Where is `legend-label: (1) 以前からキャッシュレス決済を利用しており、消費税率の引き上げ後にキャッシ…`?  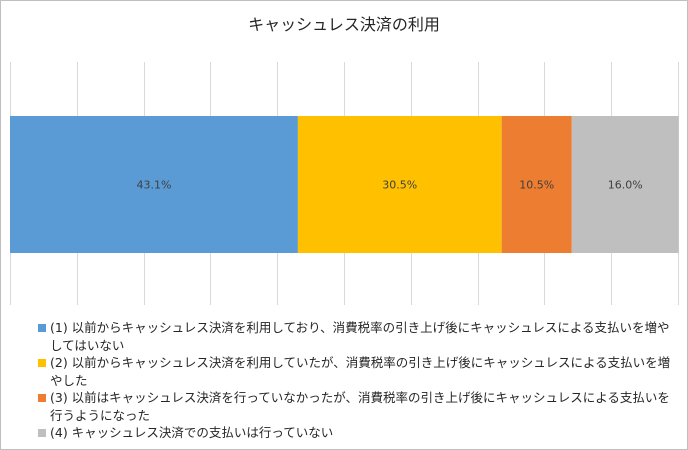
legend-label: (1) 以前からキャッシュレス決済を利用しており、消費税率の引き上げ後にキャッシ… is located at coordinates (360, 336).